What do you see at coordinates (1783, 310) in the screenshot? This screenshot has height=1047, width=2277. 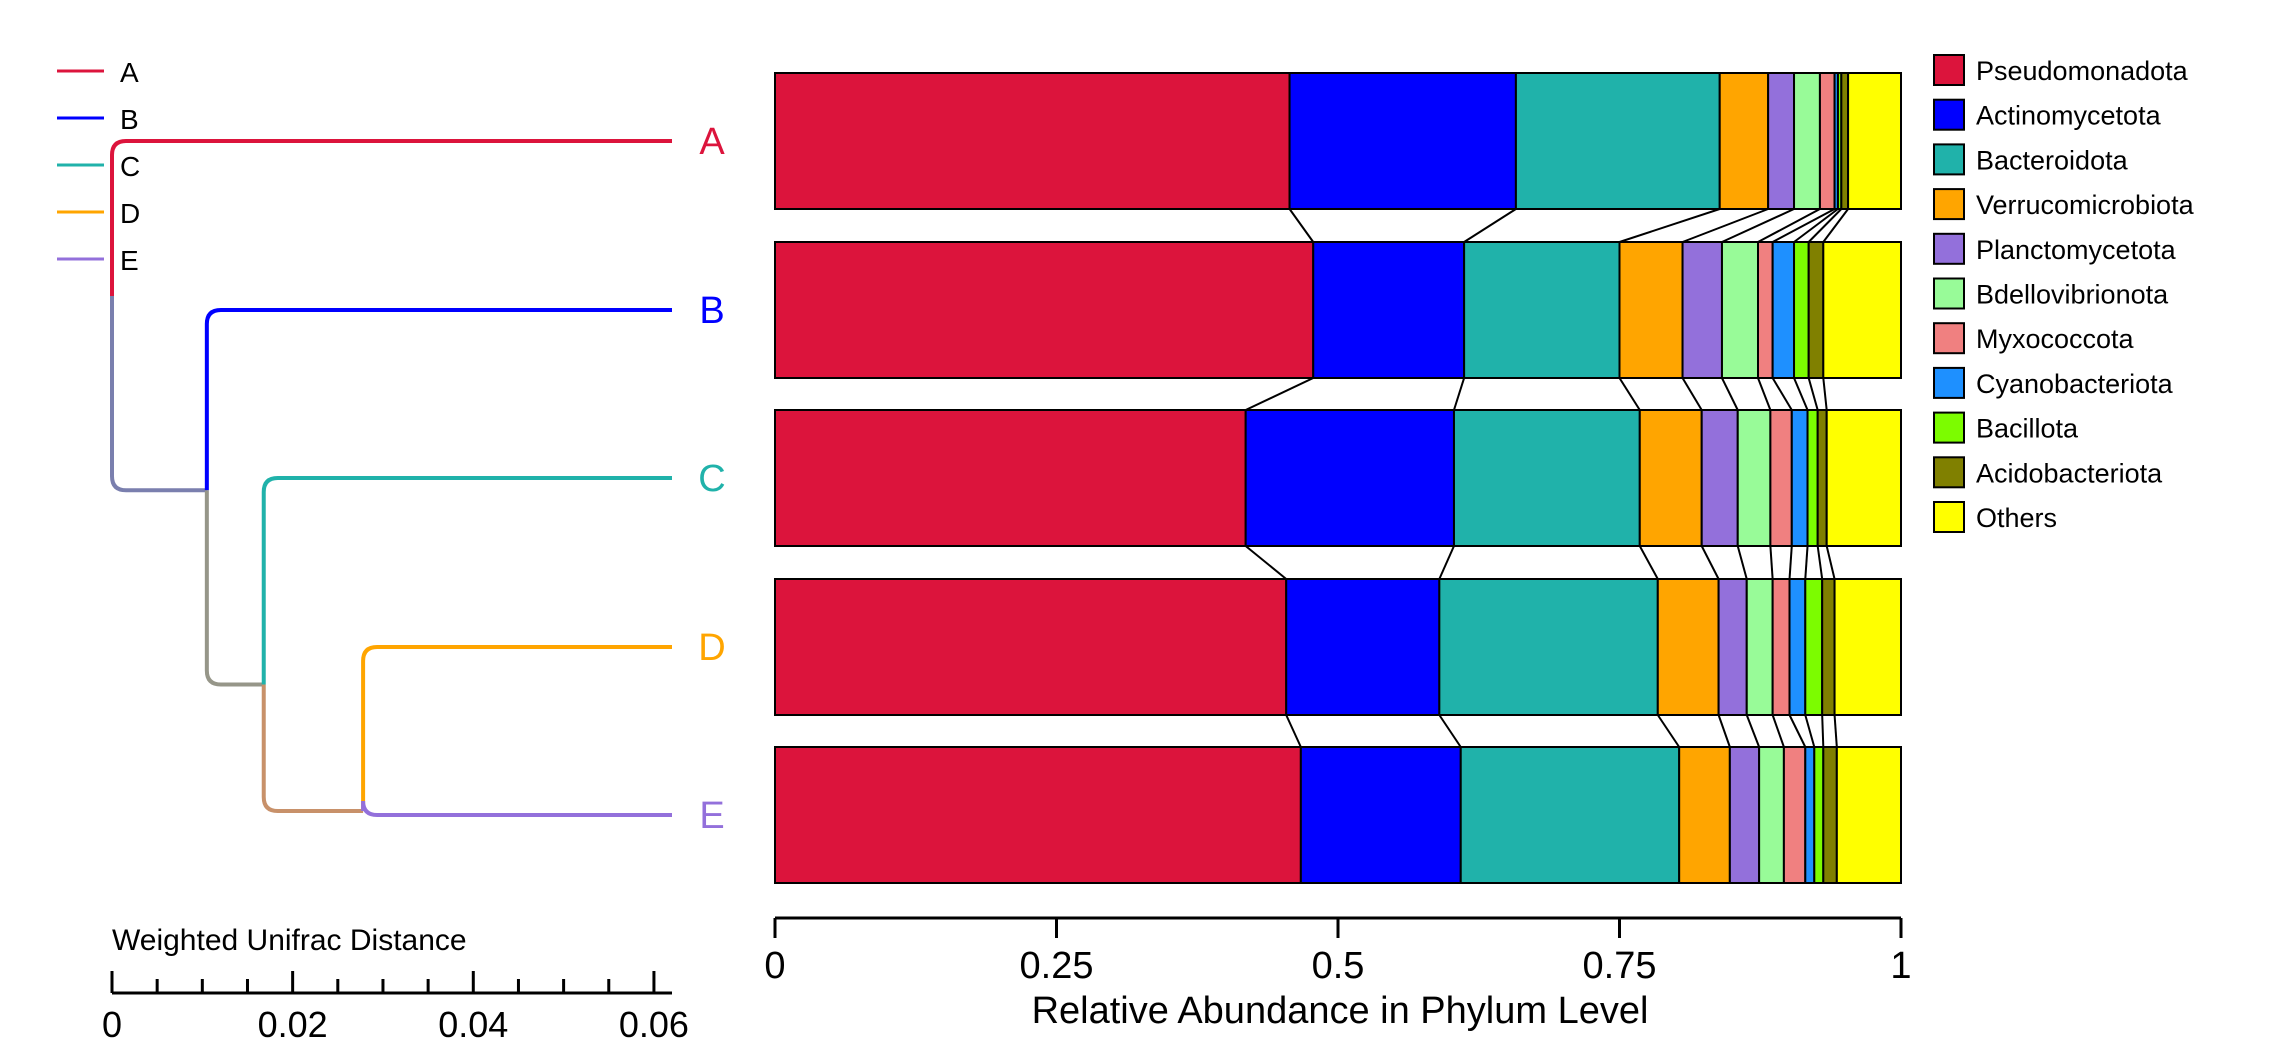 I see `bar-segment-b-cyanobacteriota` at bounding box center [1783, 310].